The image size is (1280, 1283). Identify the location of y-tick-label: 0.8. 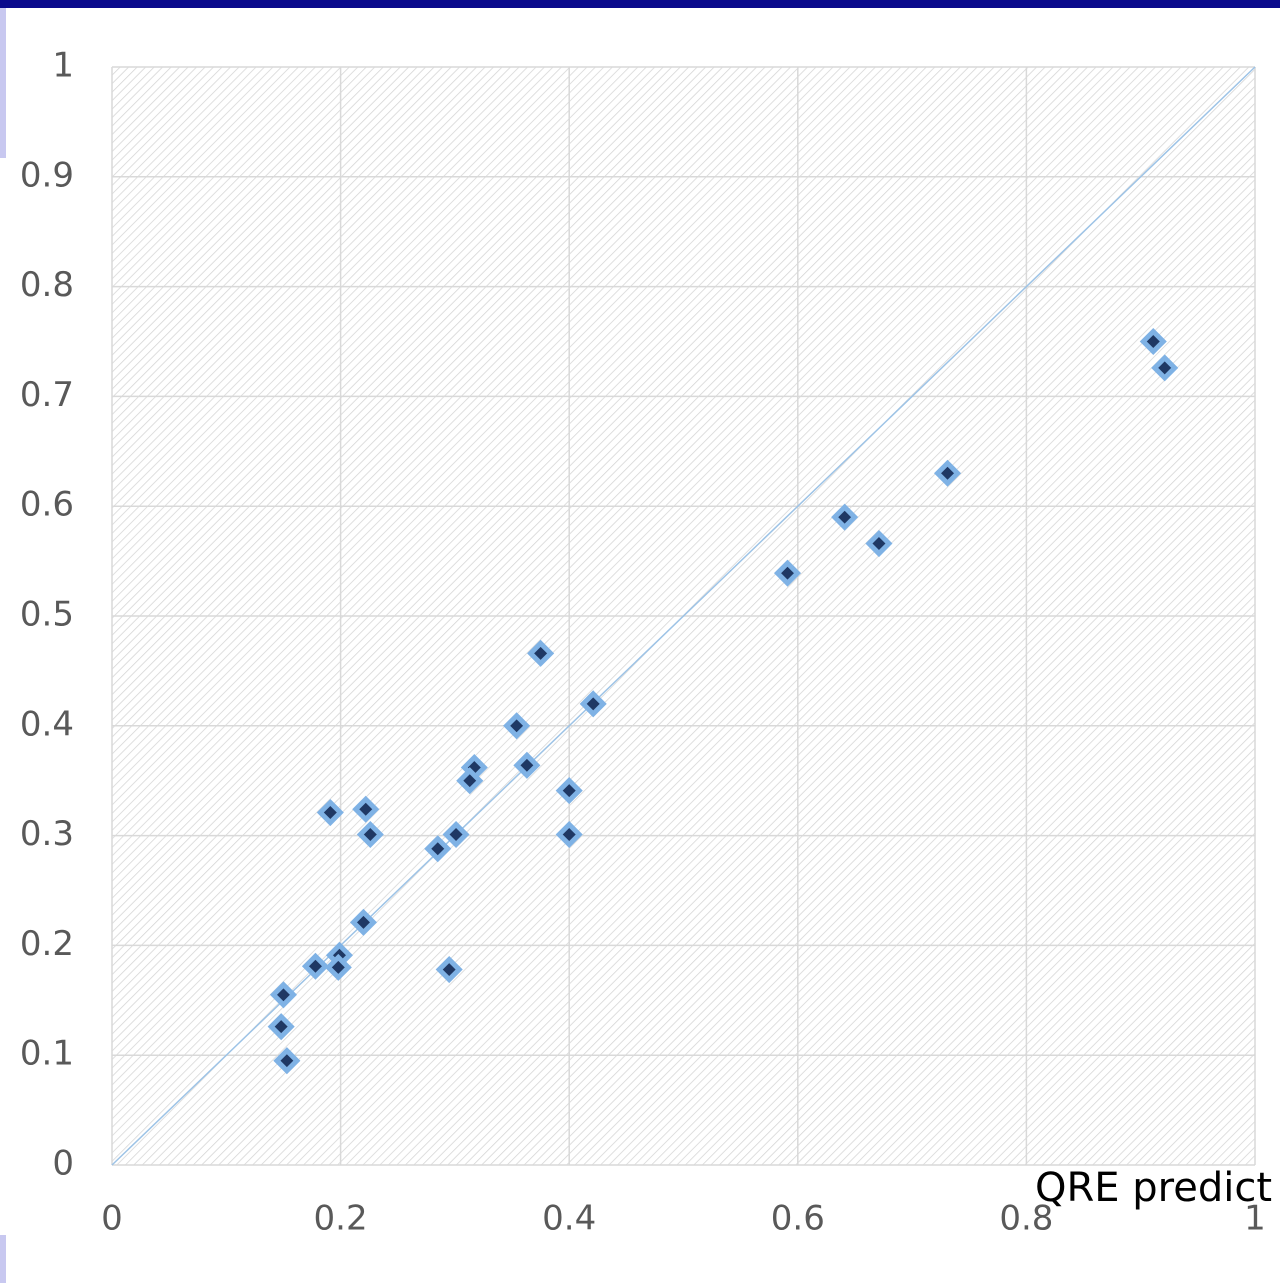
(47, 285).